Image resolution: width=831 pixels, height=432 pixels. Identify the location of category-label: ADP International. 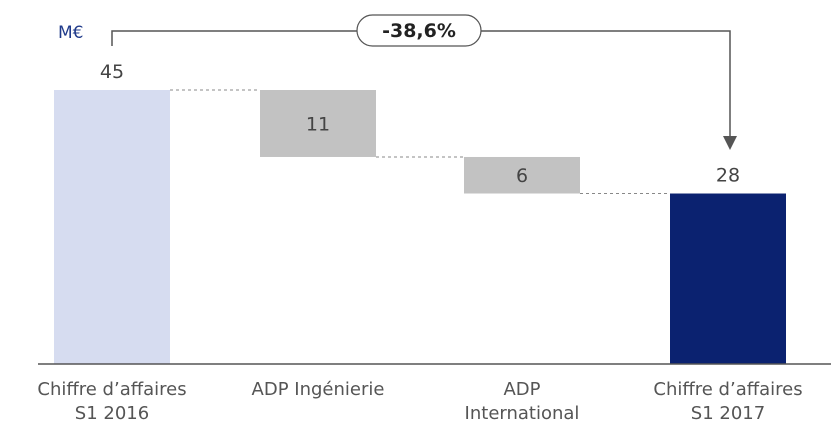
(522, 401).